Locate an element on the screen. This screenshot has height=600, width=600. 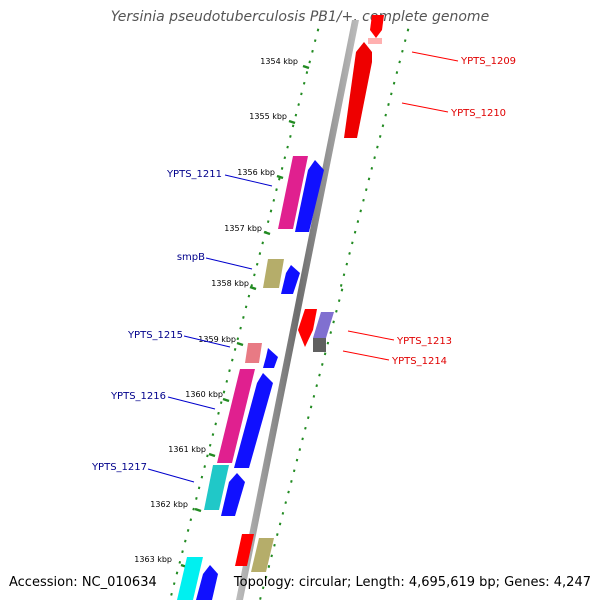
kbp-label-1359: 1359 kbp is located at coordinates (217, 339).